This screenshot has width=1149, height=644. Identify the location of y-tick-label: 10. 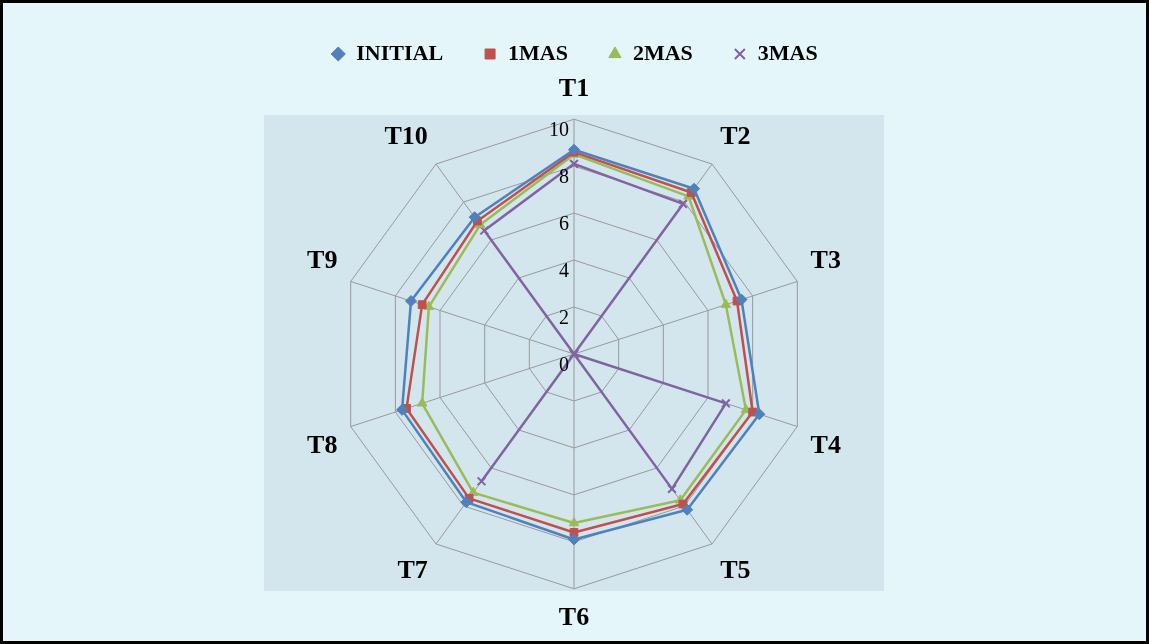
(559, 129).